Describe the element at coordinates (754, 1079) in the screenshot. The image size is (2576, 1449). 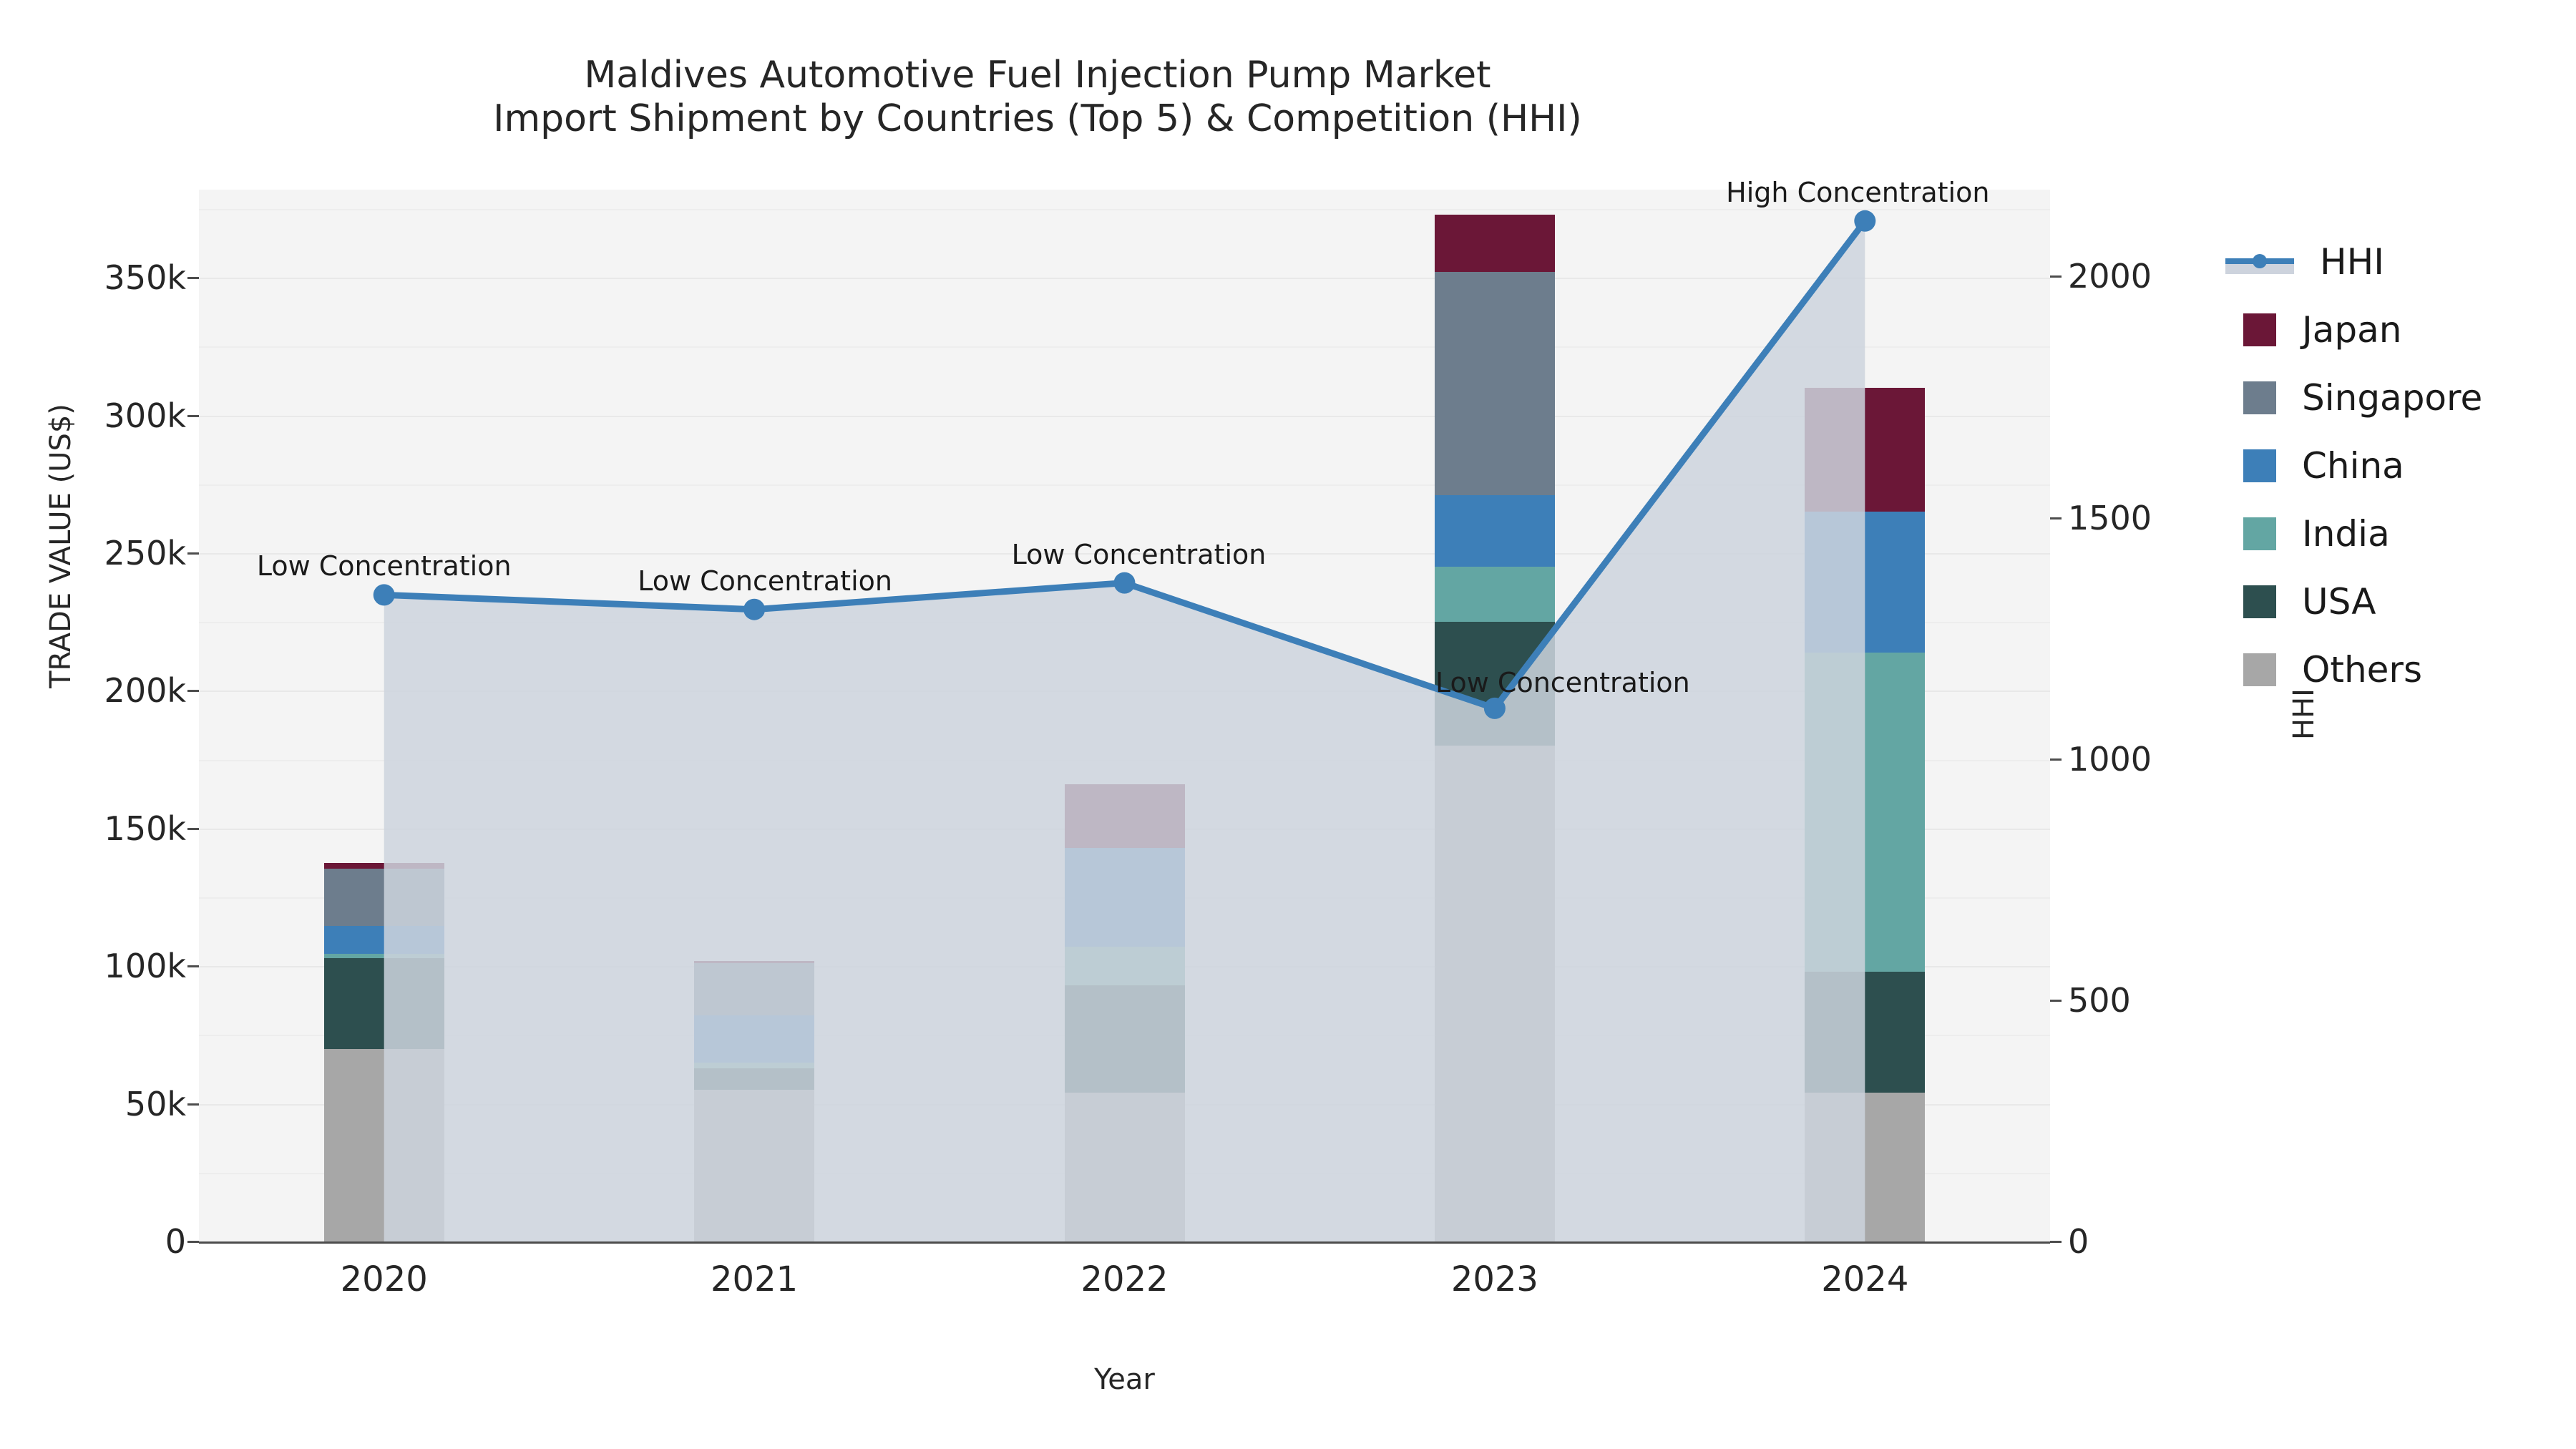
I see `bar-segment-usa-2021` at that location.